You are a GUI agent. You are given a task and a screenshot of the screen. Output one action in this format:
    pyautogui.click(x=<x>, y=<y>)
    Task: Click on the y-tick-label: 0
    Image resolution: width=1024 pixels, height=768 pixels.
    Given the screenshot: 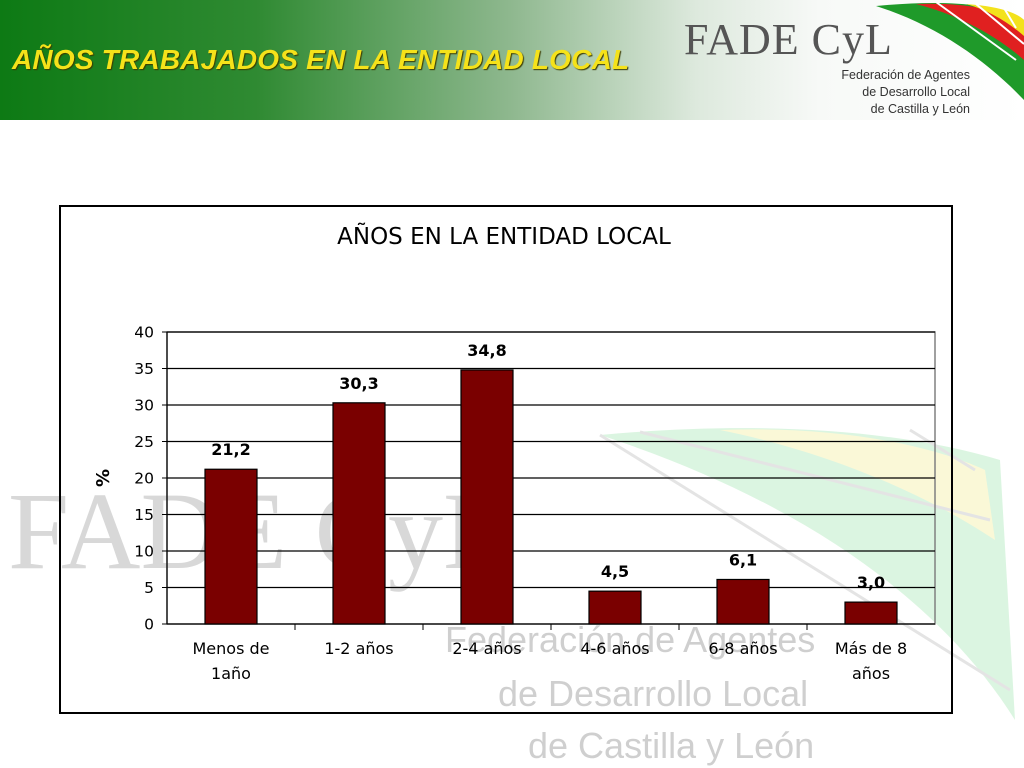 What is the action you would take?
    pyautogui.click(x=149, y=625)
    